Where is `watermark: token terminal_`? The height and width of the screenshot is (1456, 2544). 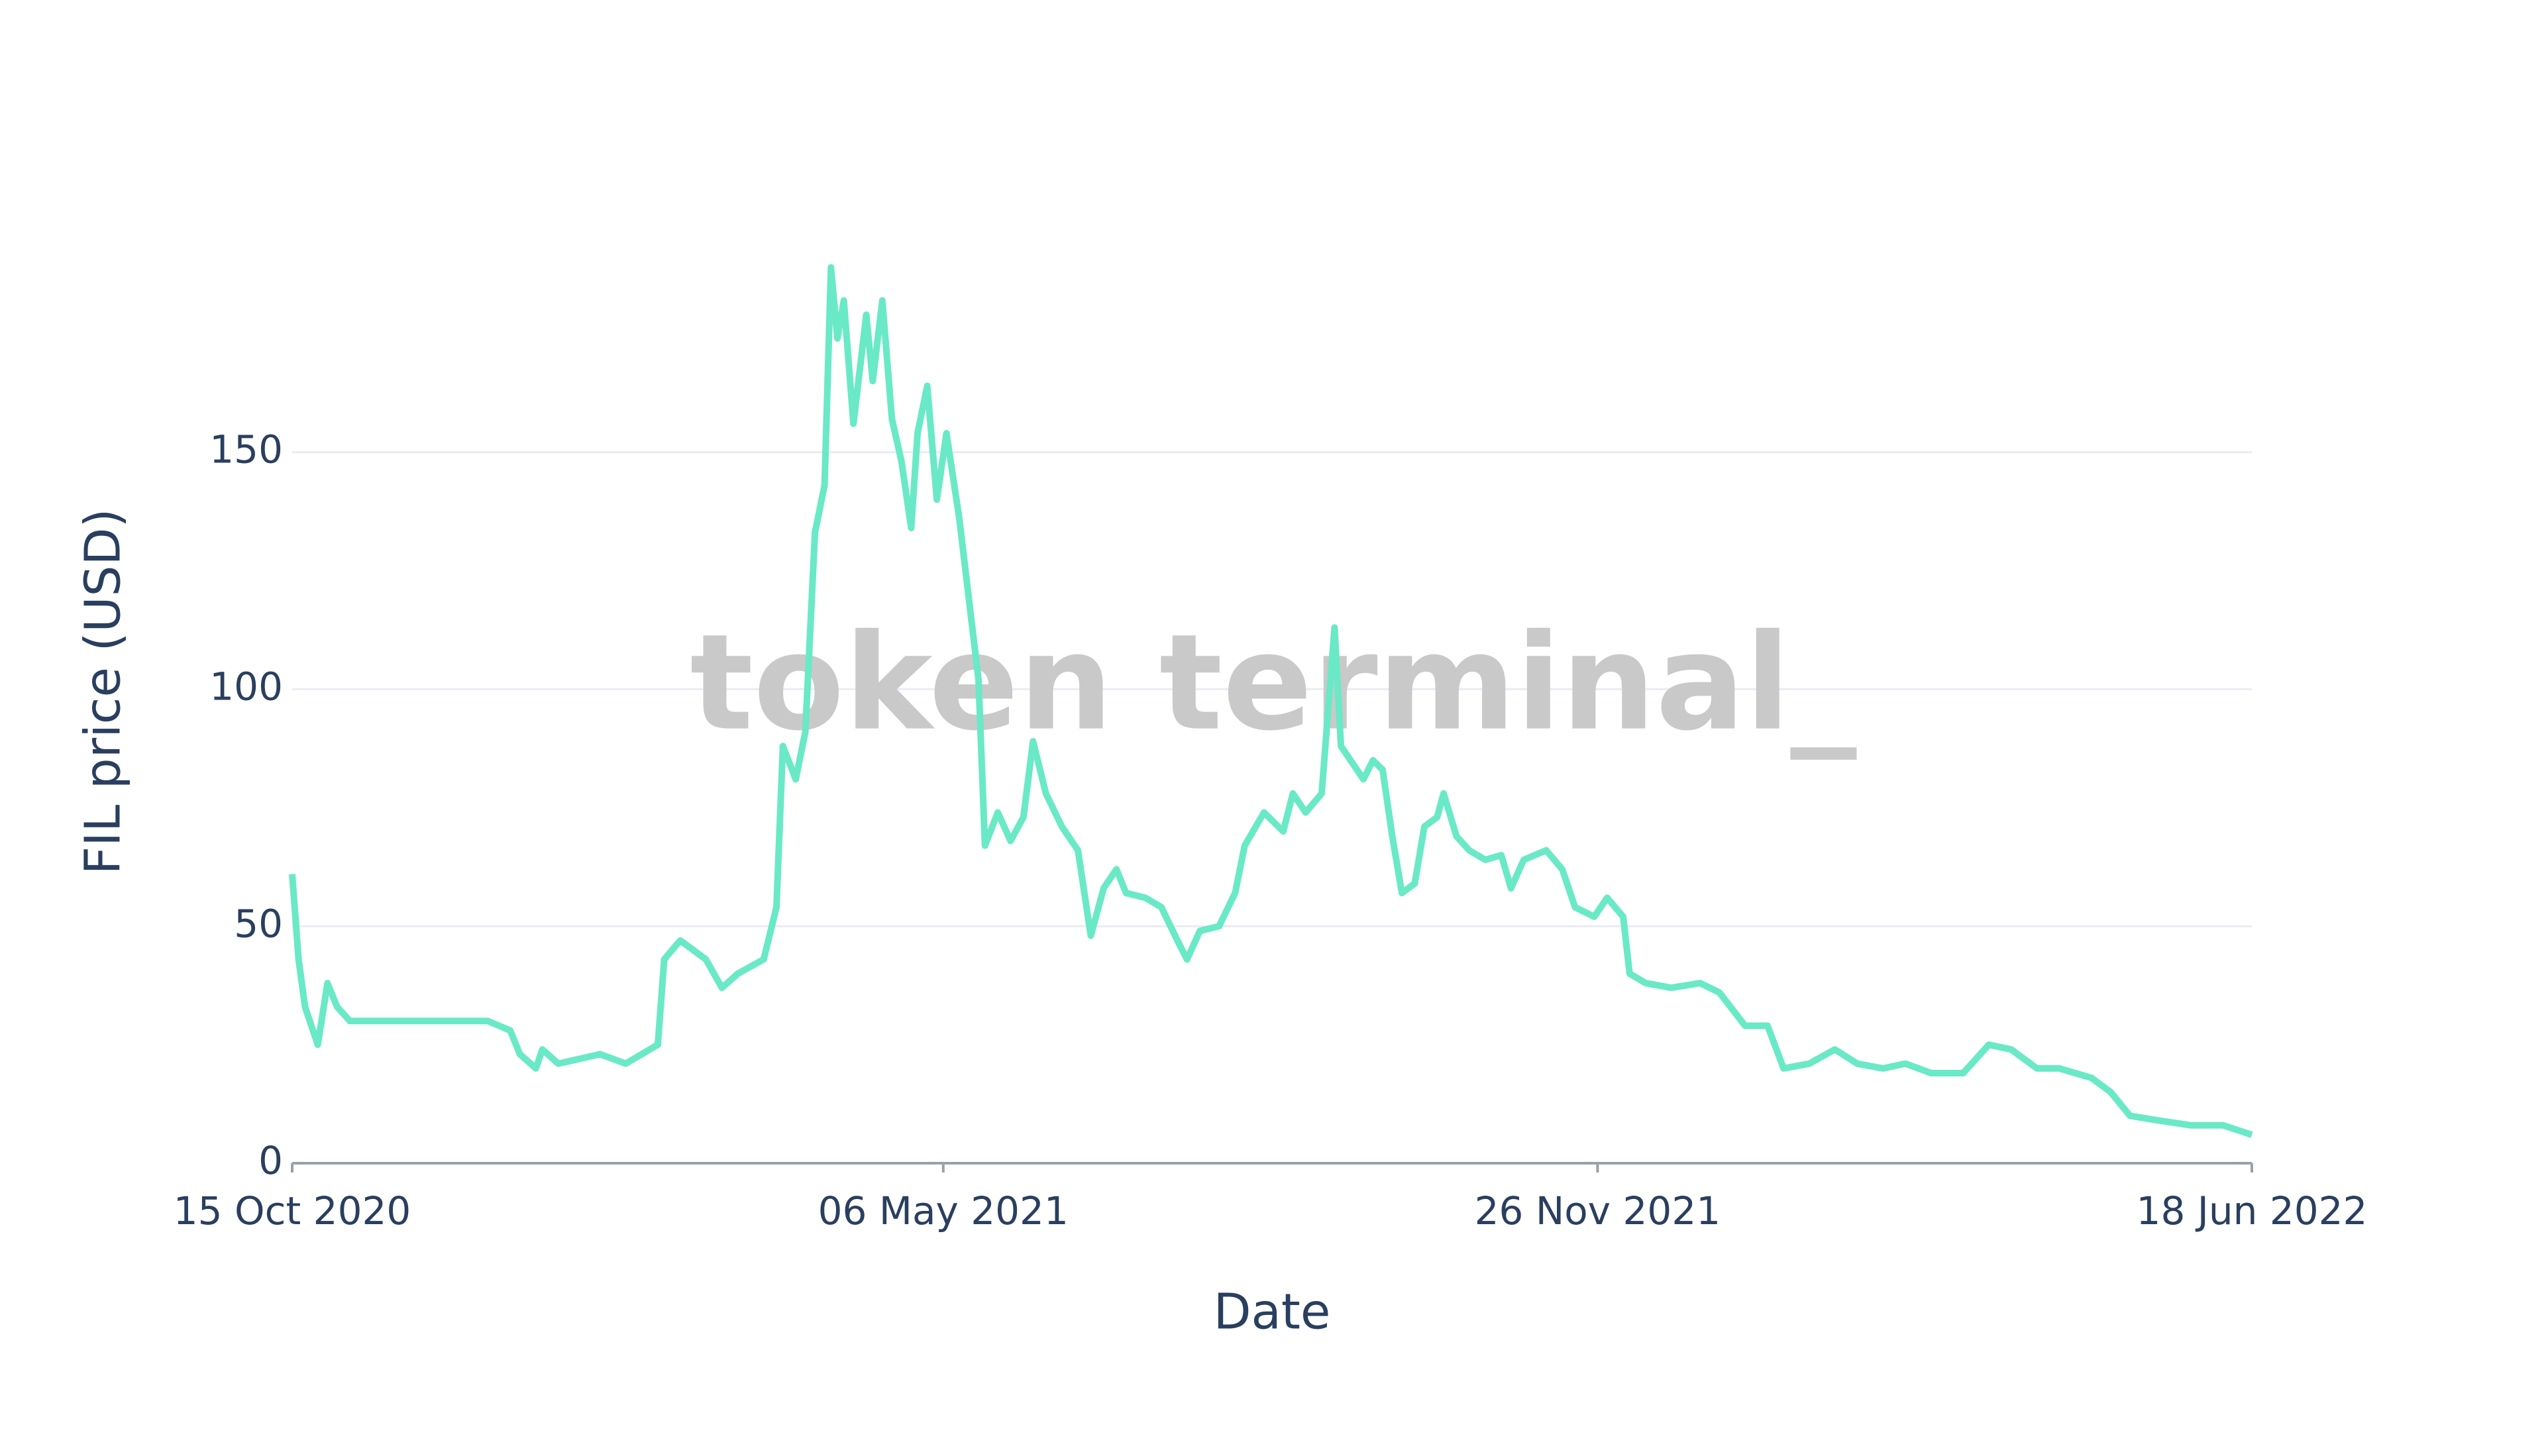 watermark: token terminal_ is located at coordinates (1273, 683).